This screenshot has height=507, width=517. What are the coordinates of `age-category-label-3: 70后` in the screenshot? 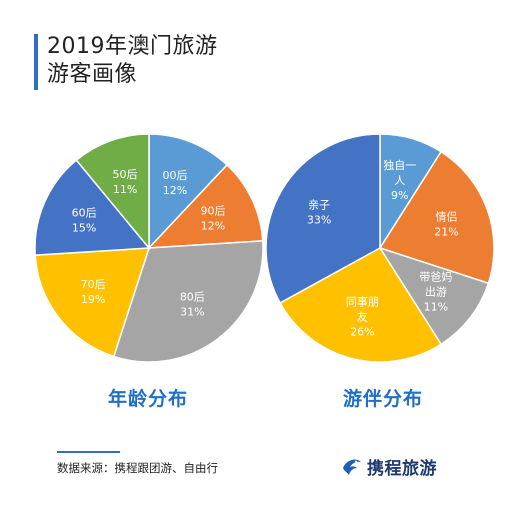 It's located at (93, 284).